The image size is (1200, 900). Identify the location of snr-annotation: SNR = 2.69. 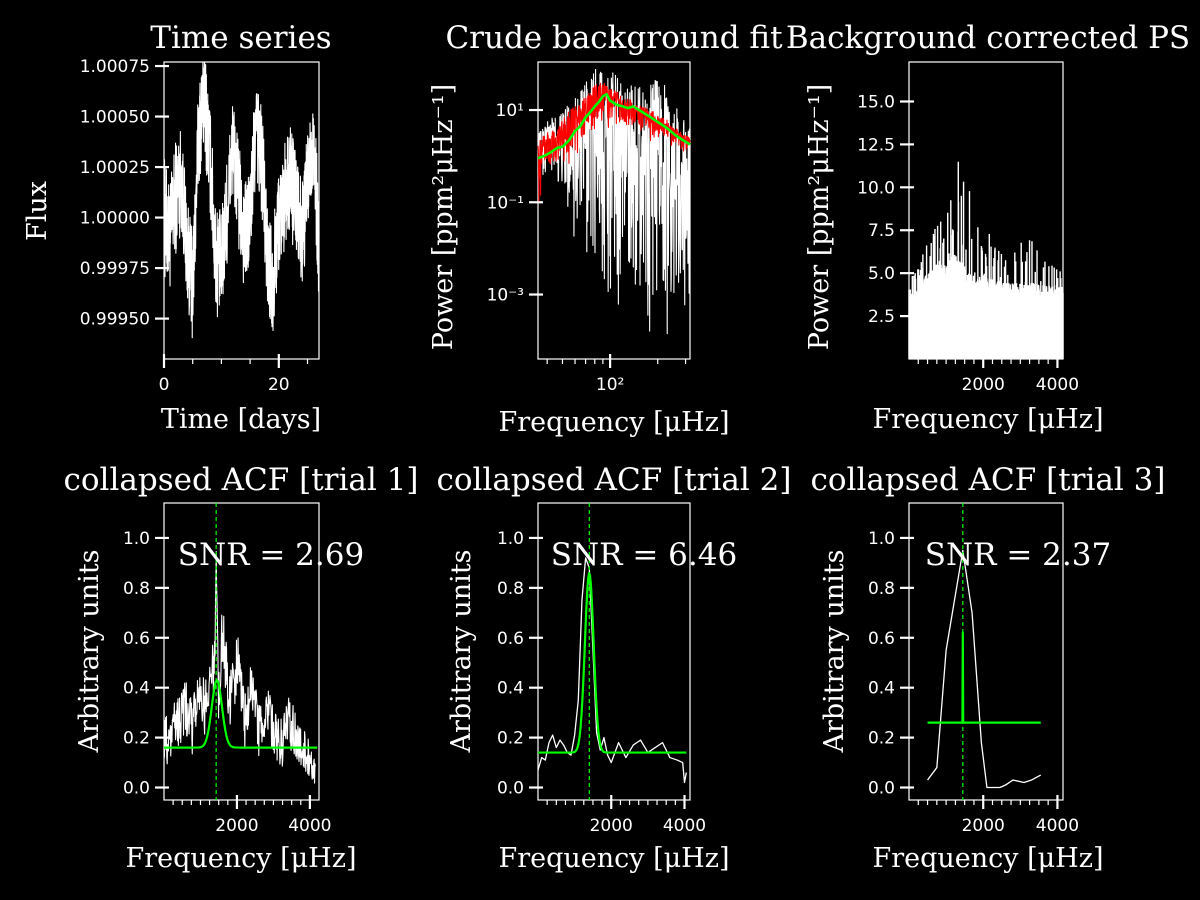
(271, 555).